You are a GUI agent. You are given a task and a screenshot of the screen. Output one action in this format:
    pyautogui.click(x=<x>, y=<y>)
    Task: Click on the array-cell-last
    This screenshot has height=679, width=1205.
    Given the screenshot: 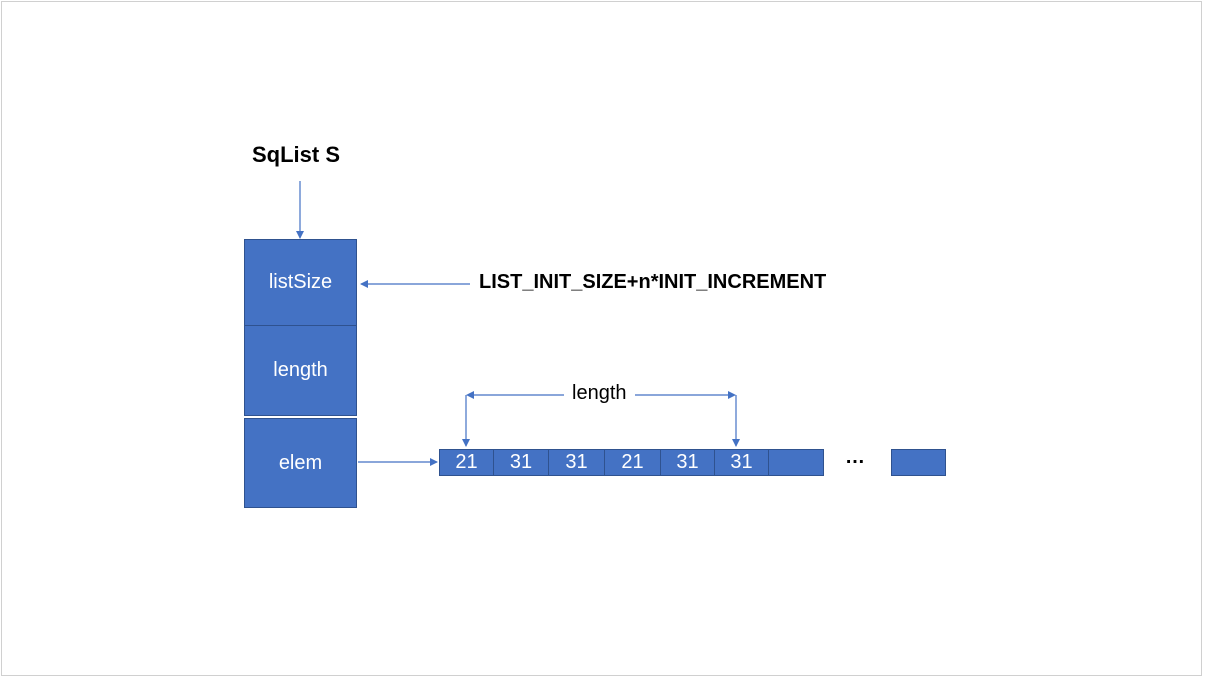 What is the action you would take?
    pyautogui.click(x=918, y=462)
    